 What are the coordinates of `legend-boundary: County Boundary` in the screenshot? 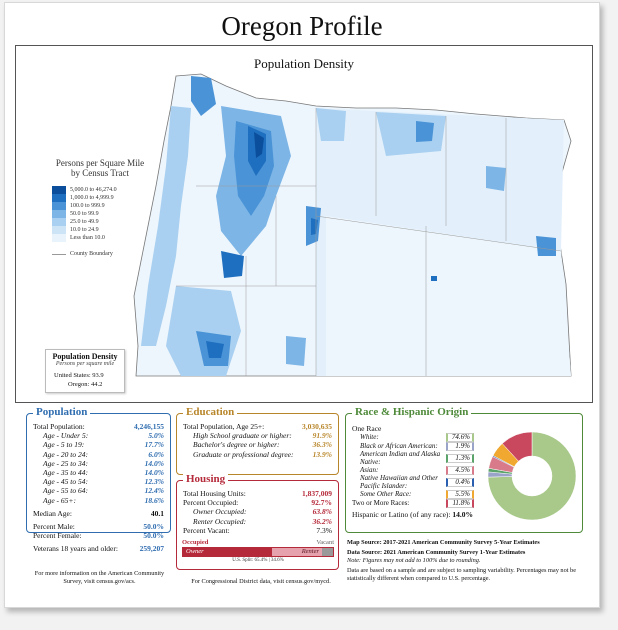 It's located at (100, 254).